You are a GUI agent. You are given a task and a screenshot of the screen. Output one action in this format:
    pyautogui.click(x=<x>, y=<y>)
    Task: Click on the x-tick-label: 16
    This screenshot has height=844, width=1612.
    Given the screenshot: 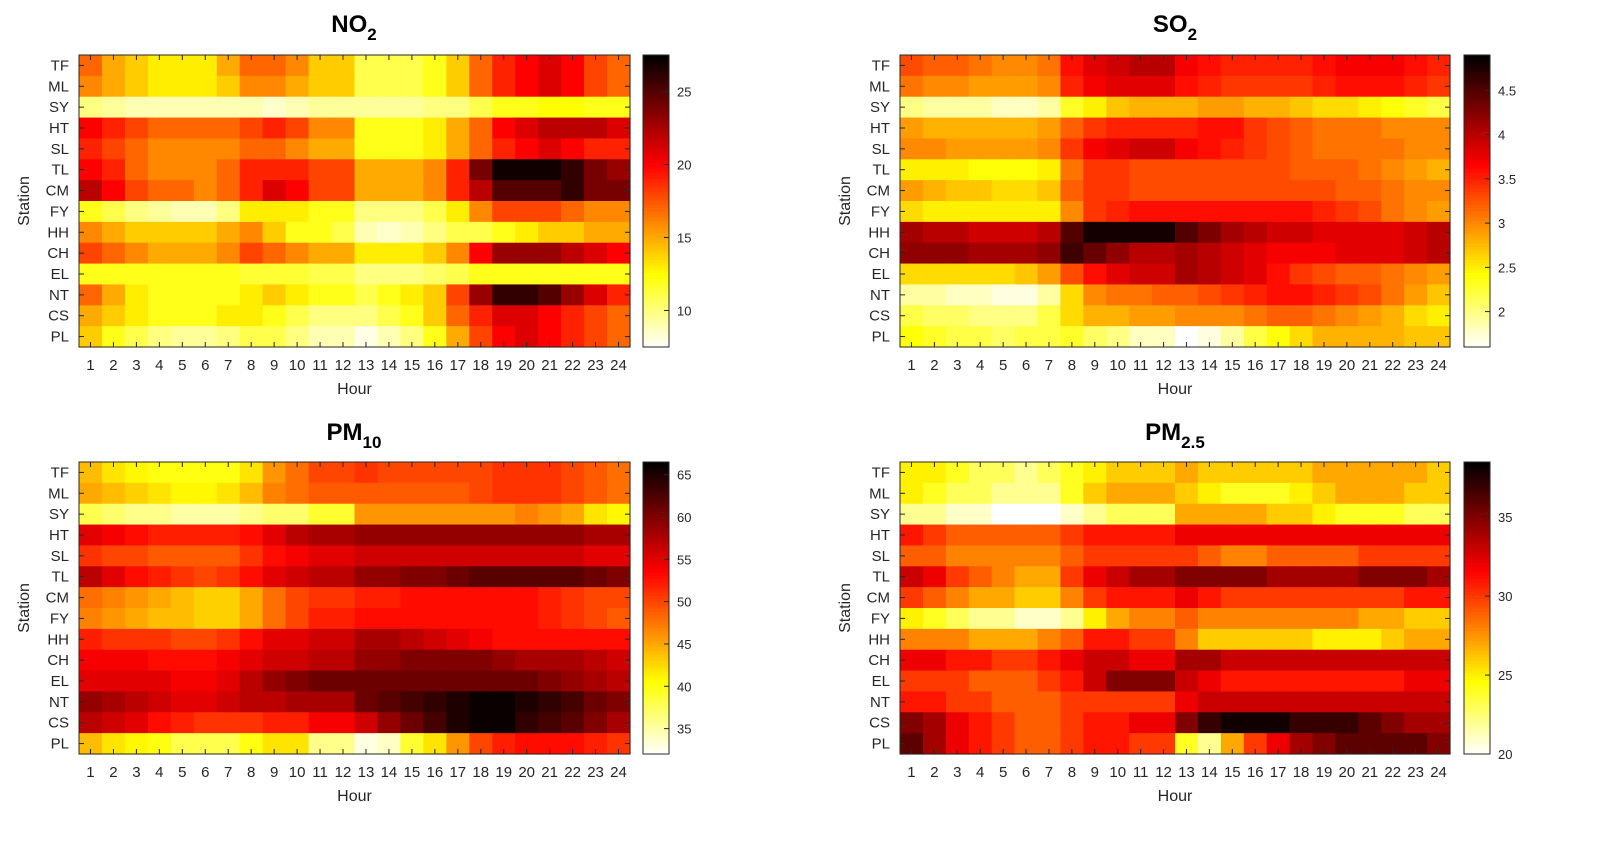 What is the action you would take?
    pyautogui.click(x=1255, y=772)
    